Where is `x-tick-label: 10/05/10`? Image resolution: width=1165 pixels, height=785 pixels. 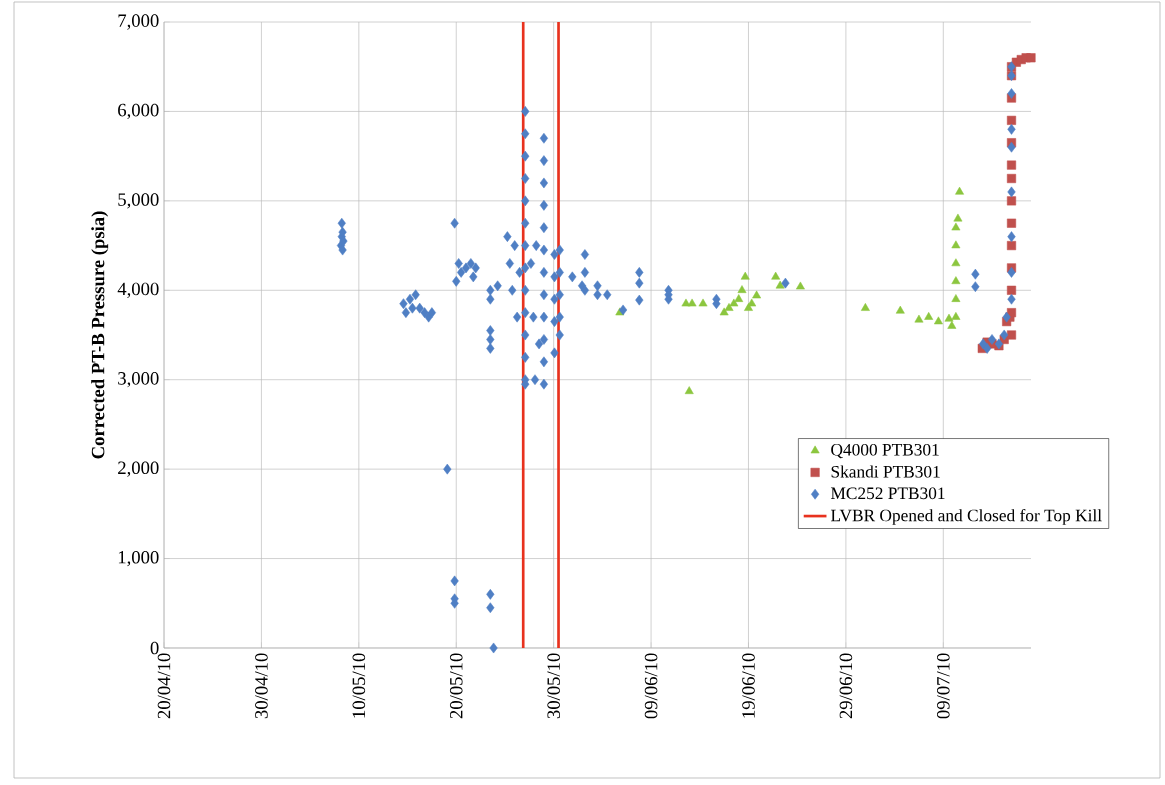
x-tick-label: 10/05/10 is located at coordinates (359, 685).